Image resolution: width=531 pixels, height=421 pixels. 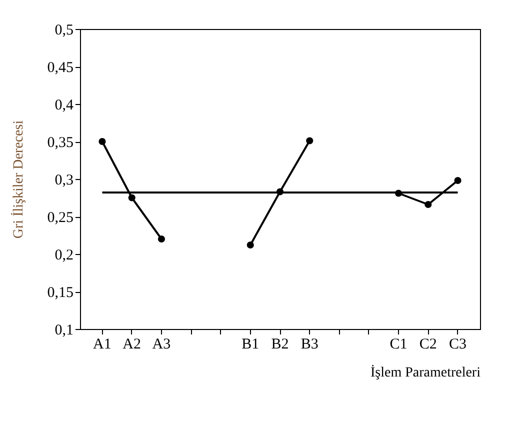 I want to click on x-tick-label: B2, so click(x=280, y=344).